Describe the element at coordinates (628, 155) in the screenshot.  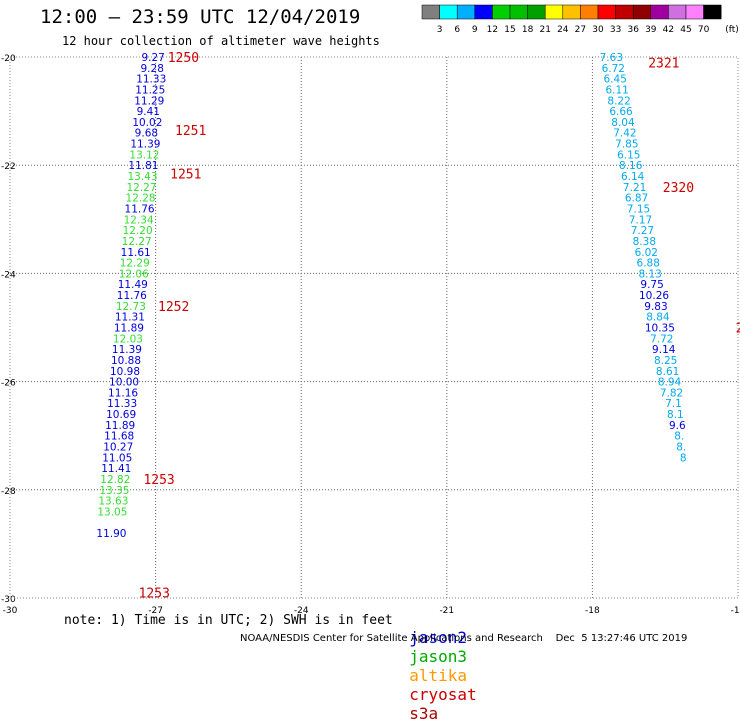
I see `wave-height-value: 6.15` at that location.